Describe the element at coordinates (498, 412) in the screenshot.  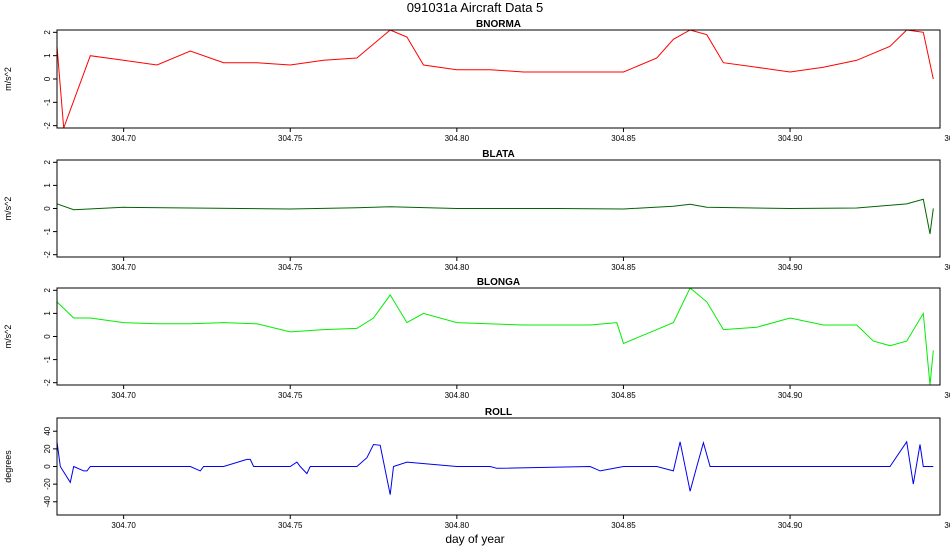
I see `panel-title: ROLL` at that location.